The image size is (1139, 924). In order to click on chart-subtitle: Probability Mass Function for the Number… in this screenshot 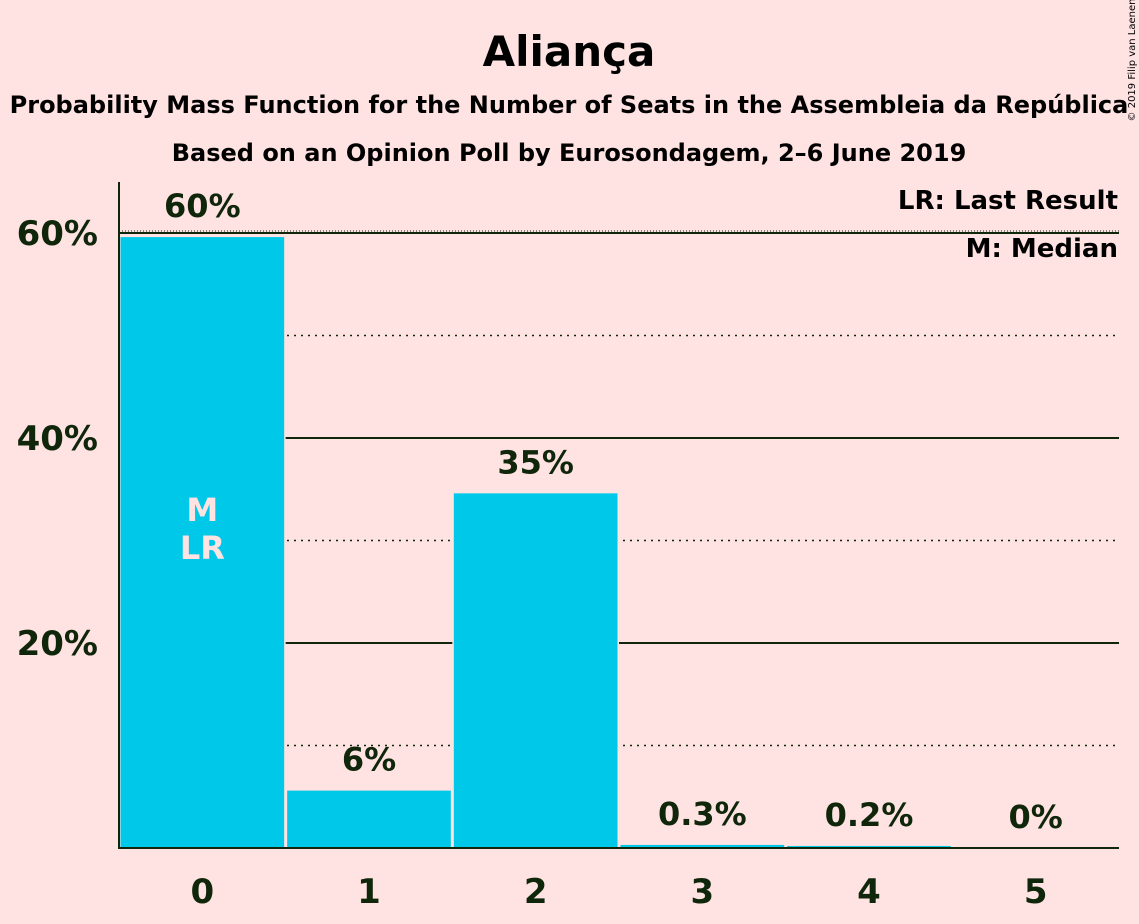, I will do `click(569, 105)`.